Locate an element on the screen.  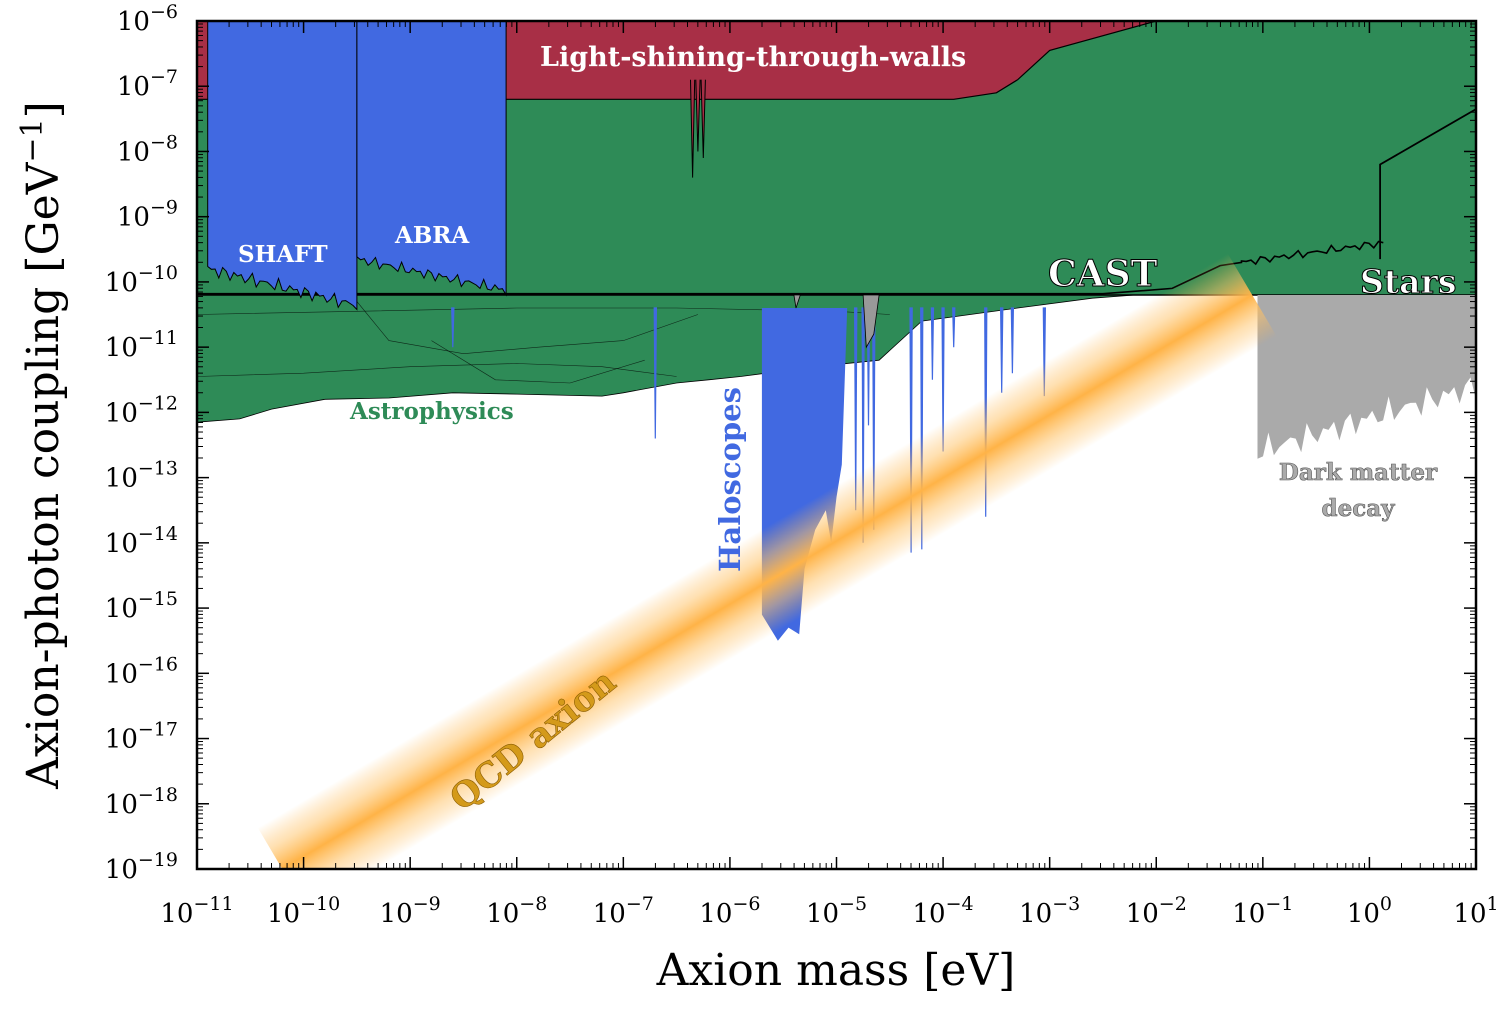
x-axis-label: Axion mass [eV] is located at coordinates (836, 970).